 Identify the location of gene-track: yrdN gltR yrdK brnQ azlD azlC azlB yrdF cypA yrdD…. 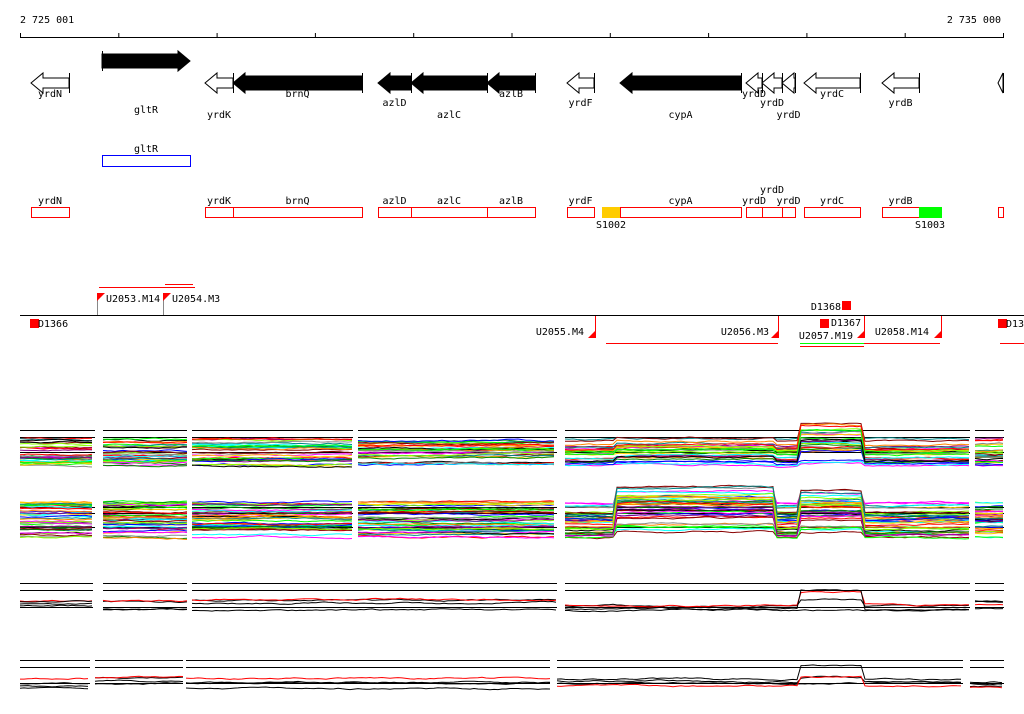
(517, 85).